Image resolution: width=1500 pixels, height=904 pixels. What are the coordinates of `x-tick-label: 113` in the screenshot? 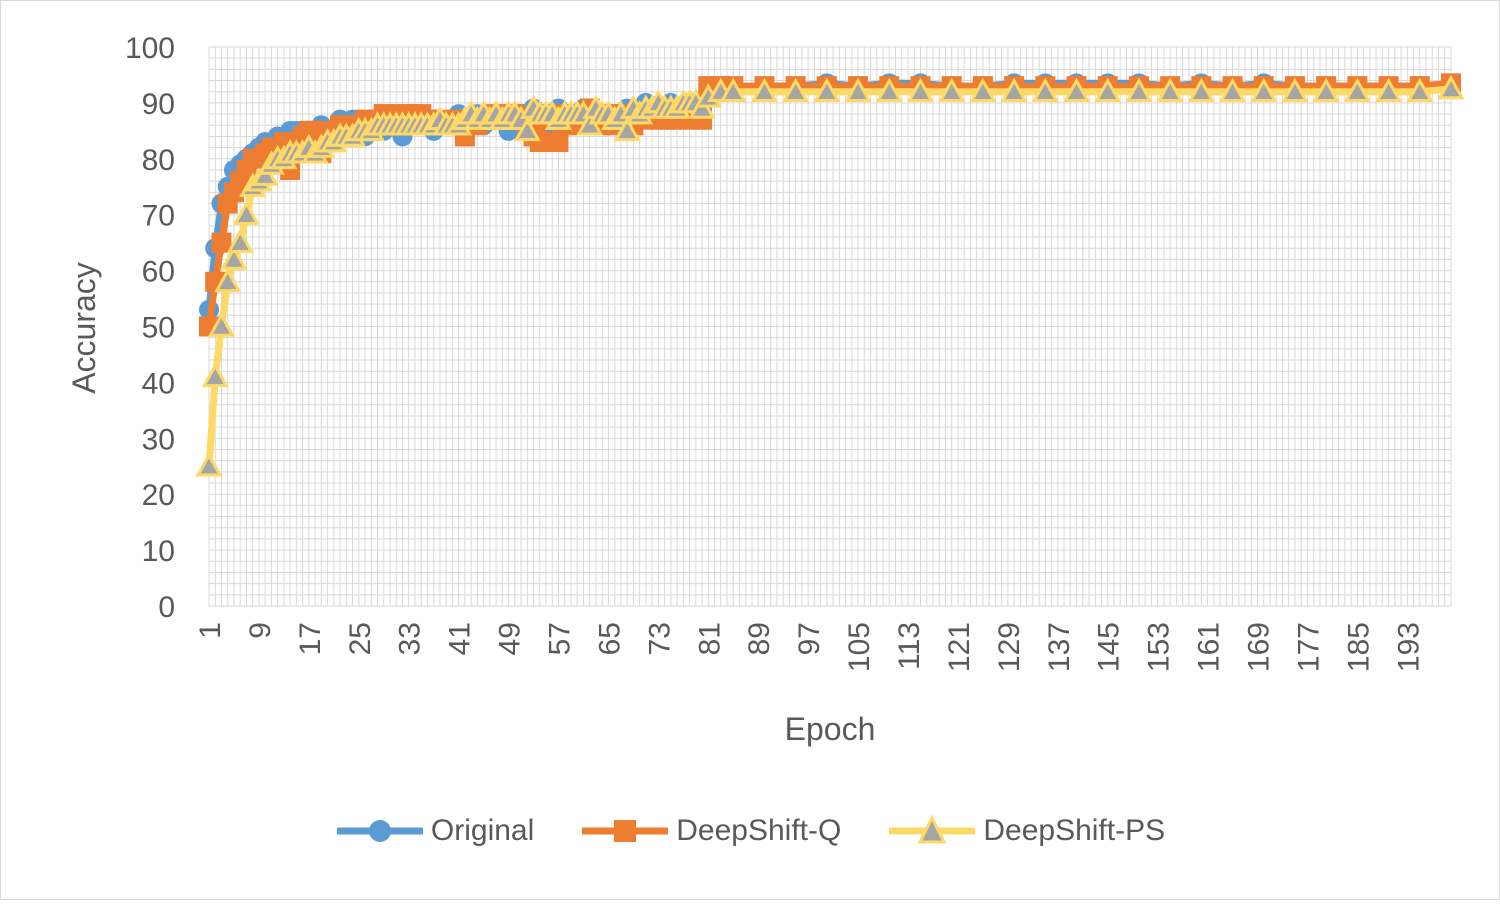 It's located at (909, 646).